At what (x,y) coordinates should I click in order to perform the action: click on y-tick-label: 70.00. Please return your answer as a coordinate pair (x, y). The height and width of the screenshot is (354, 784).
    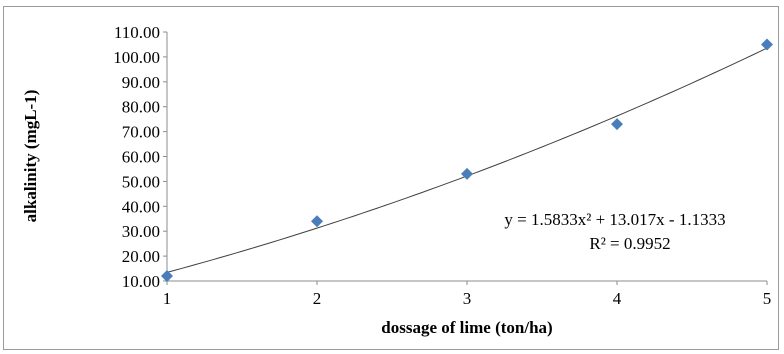
    Looking at the image, I should click on (141, 132).